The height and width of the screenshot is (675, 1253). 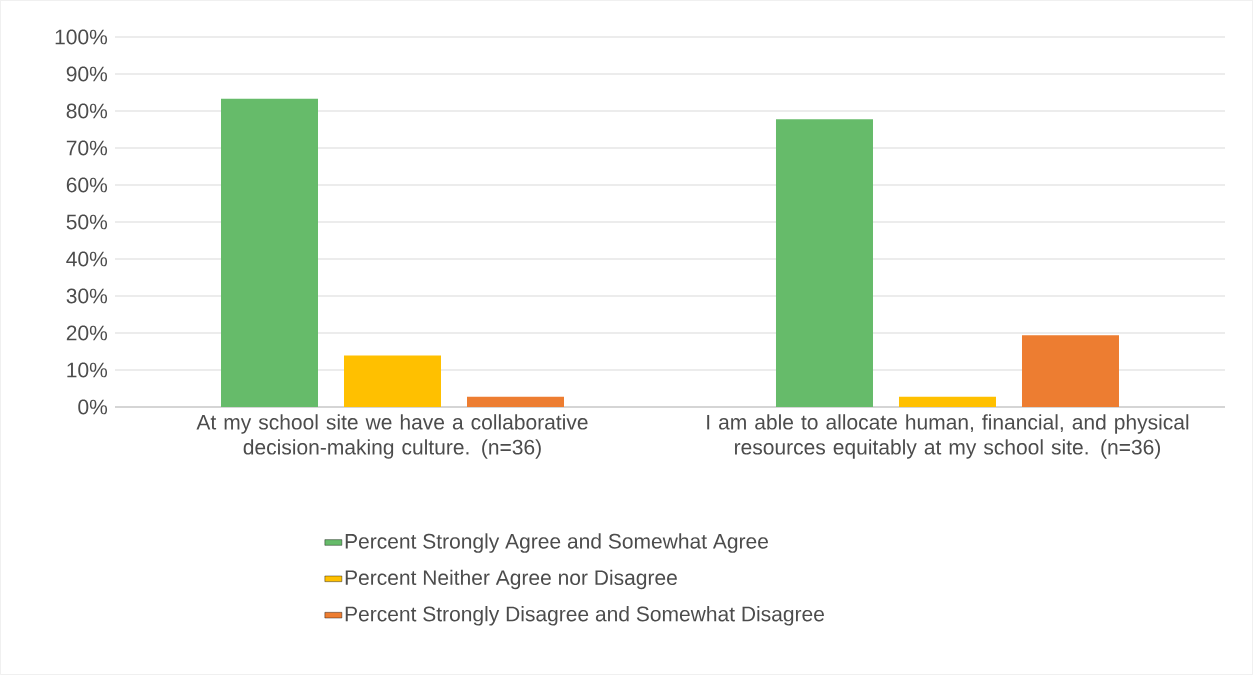 I want to click on y-tick-label: 40%, so click(x=87, y=259).